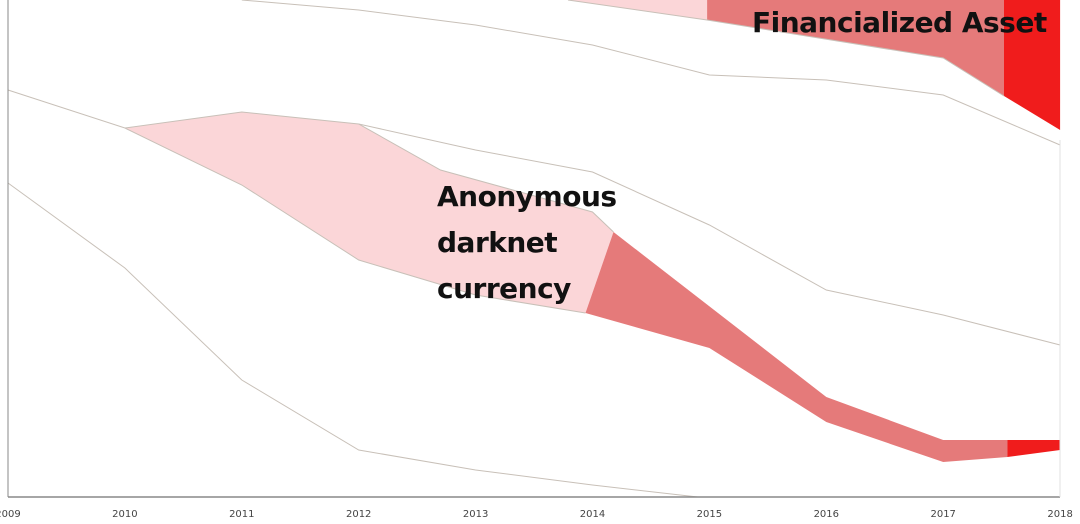 This screenshot has width=1080, height=524. Describe the element at coordinates (1032, 65) in the screenshot. I see `band-financialized-late` at that location.